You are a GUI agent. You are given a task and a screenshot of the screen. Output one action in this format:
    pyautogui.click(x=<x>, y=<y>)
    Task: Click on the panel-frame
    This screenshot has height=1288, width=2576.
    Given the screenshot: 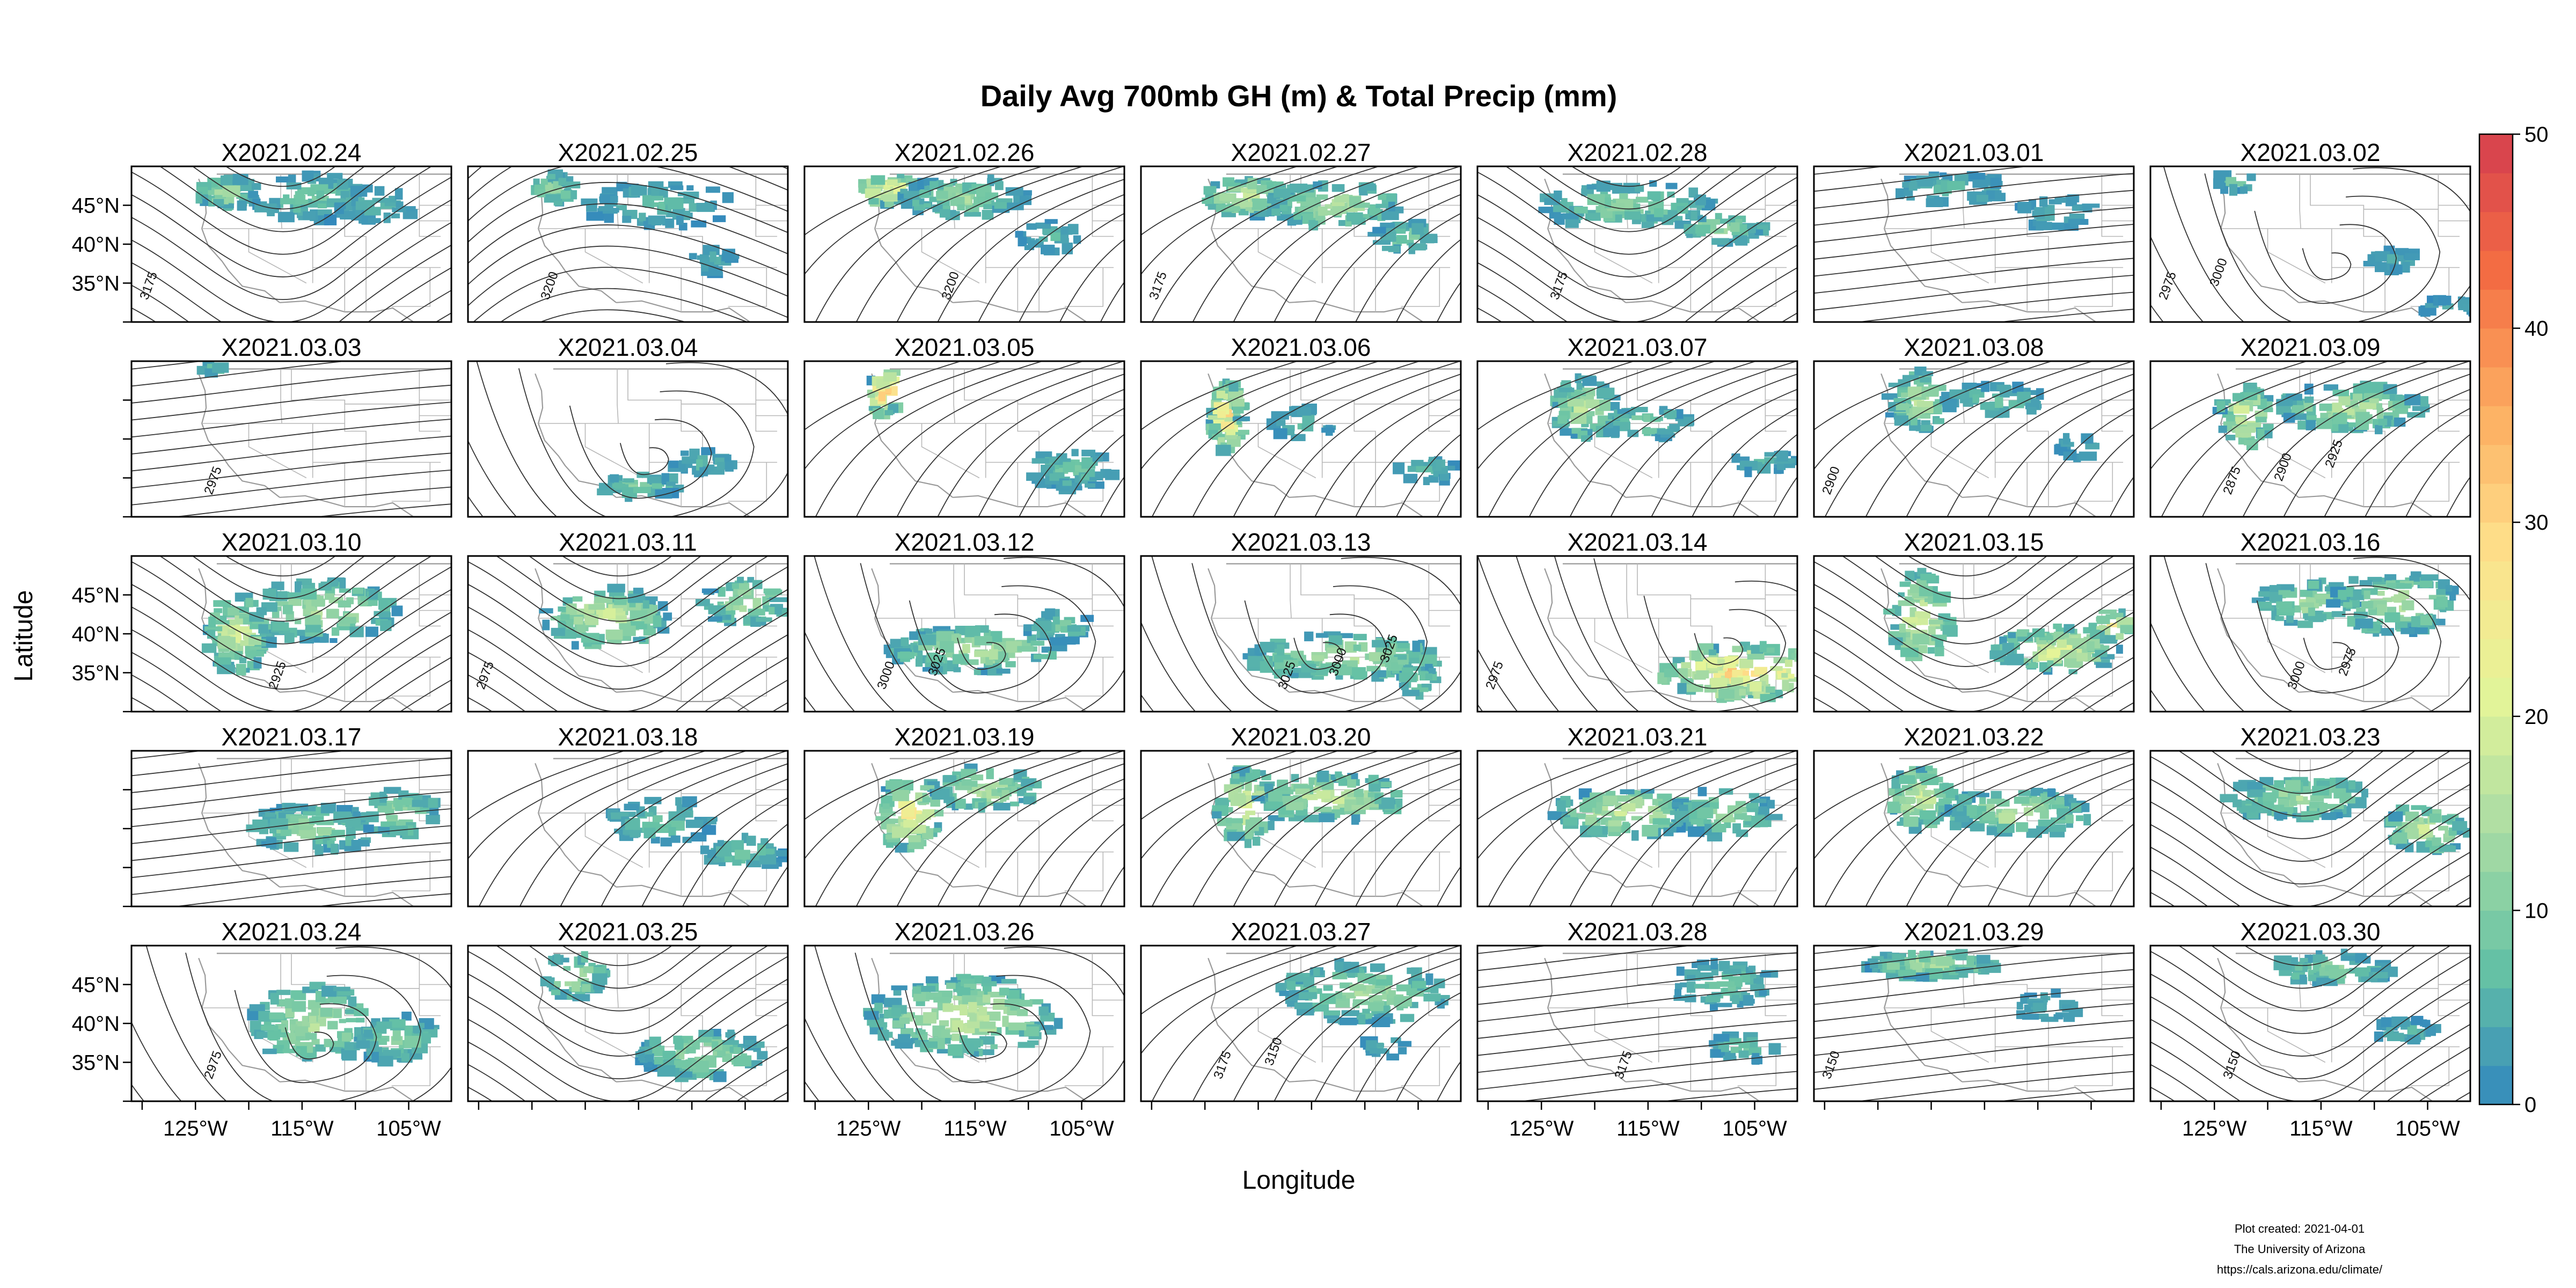 What is the action you would take?
    pyautogui.click(x=1301, y=634)
    